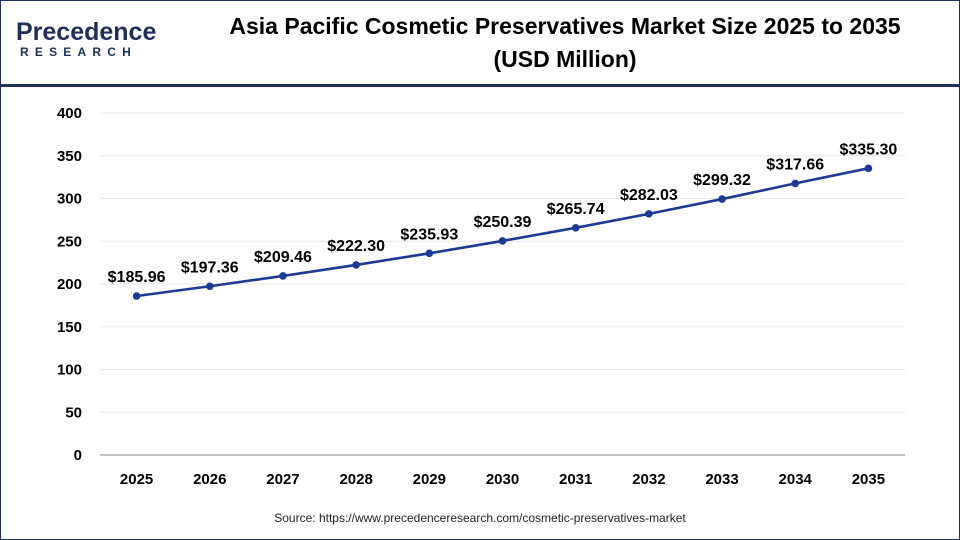 This screenshot has width=960, height=540. Describe the element at coordinates (575, 227) in the screenshot. I see `data-point-2031` at that location.